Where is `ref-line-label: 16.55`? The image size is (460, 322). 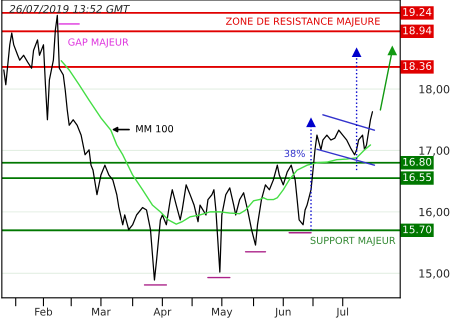
ref-line-label: 16.55 is located at coordinates (417, 177).